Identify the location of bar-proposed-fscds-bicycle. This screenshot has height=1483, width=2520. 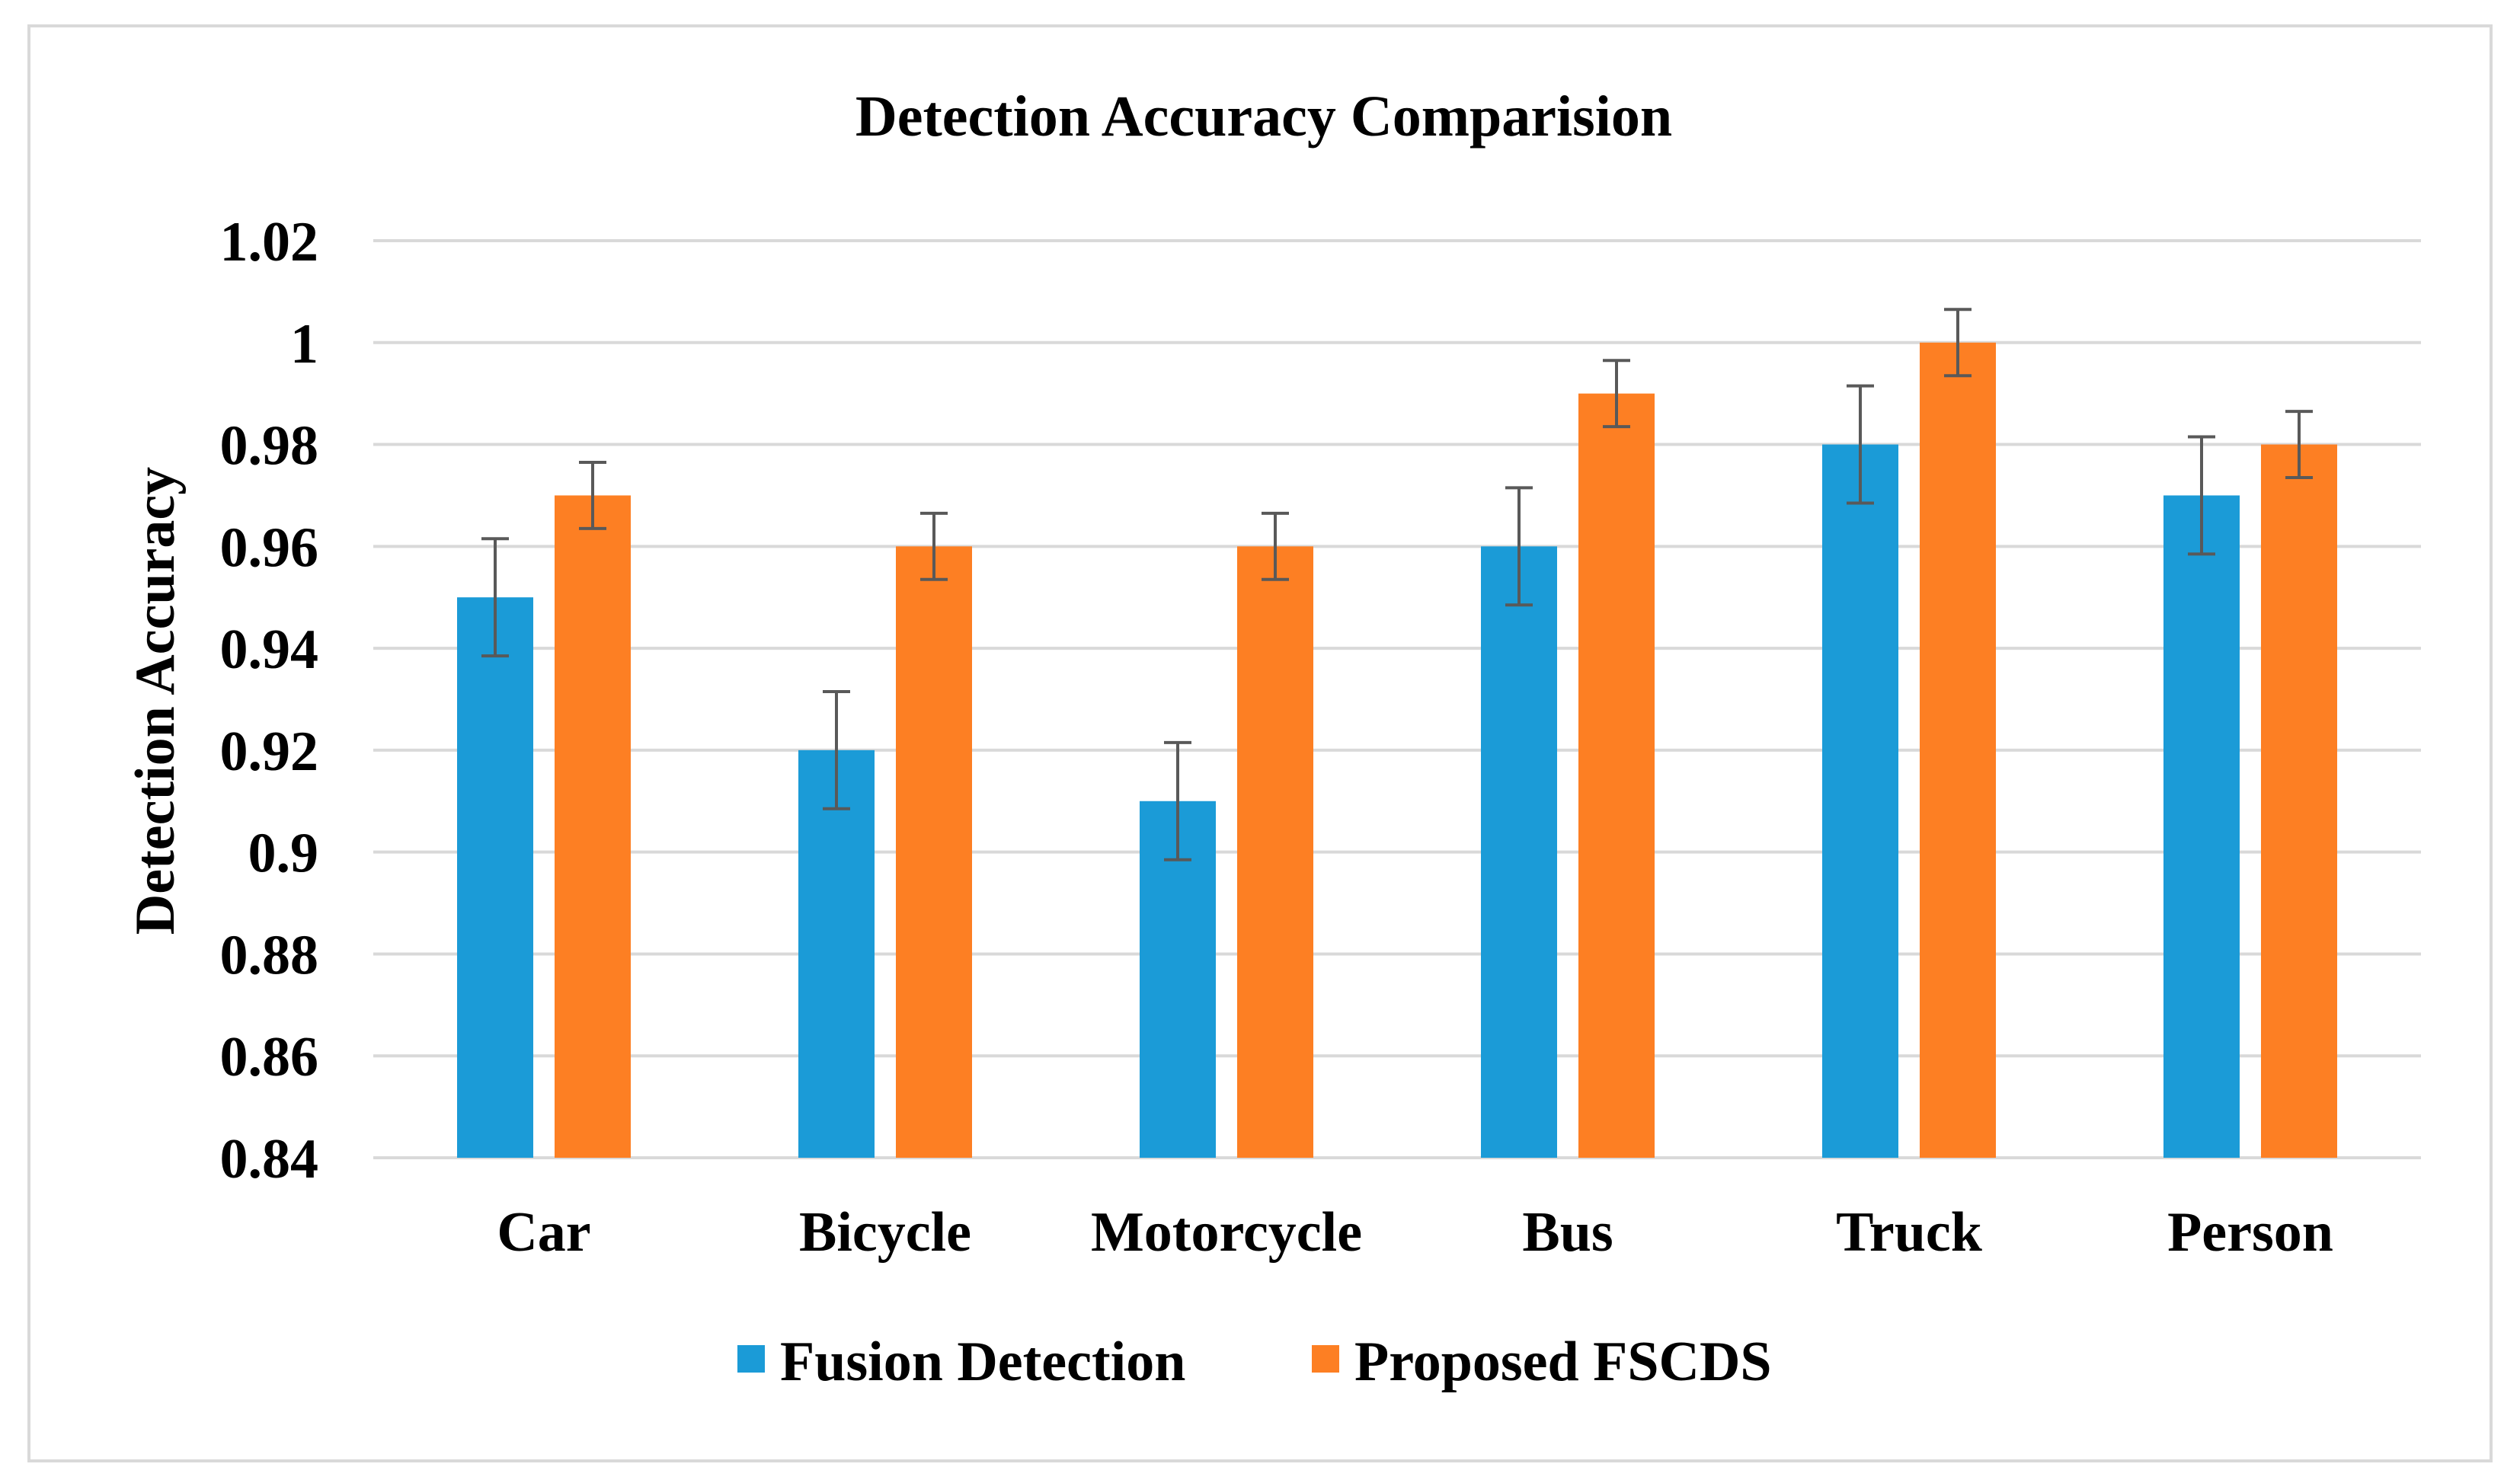
(934, 852).